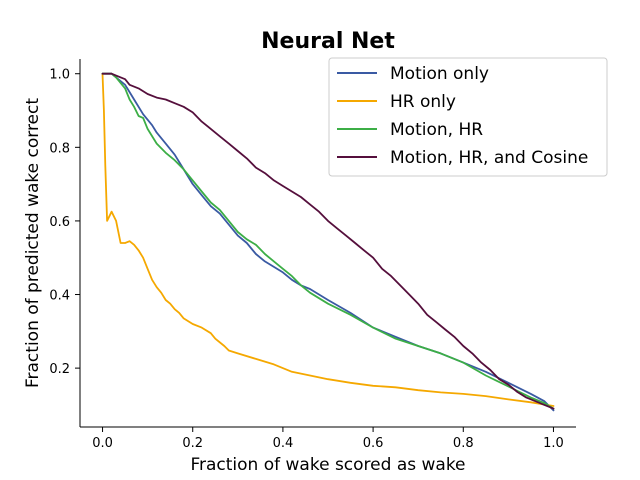  I want to click on y-axis-label: Fraction of predicted wake correct, so click(33, 243).